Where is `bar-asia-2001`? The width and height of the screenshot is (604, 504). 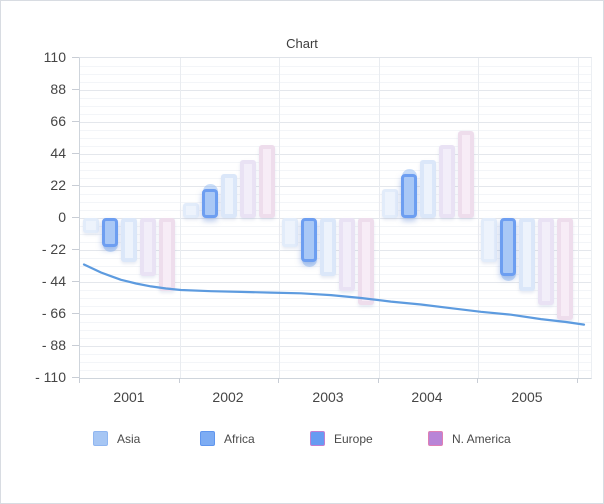 bar-asia-2001 is located at coordinates (91, 225).